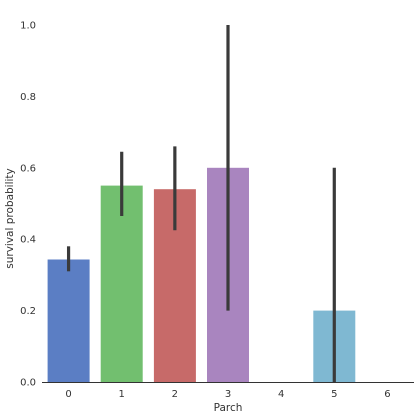 This screenshot has height=420, width=420. What do you see at coordinates (28, 383) in the screenshot?
I see `y-tick-label: 0.0` at bounding box center [28, 383].